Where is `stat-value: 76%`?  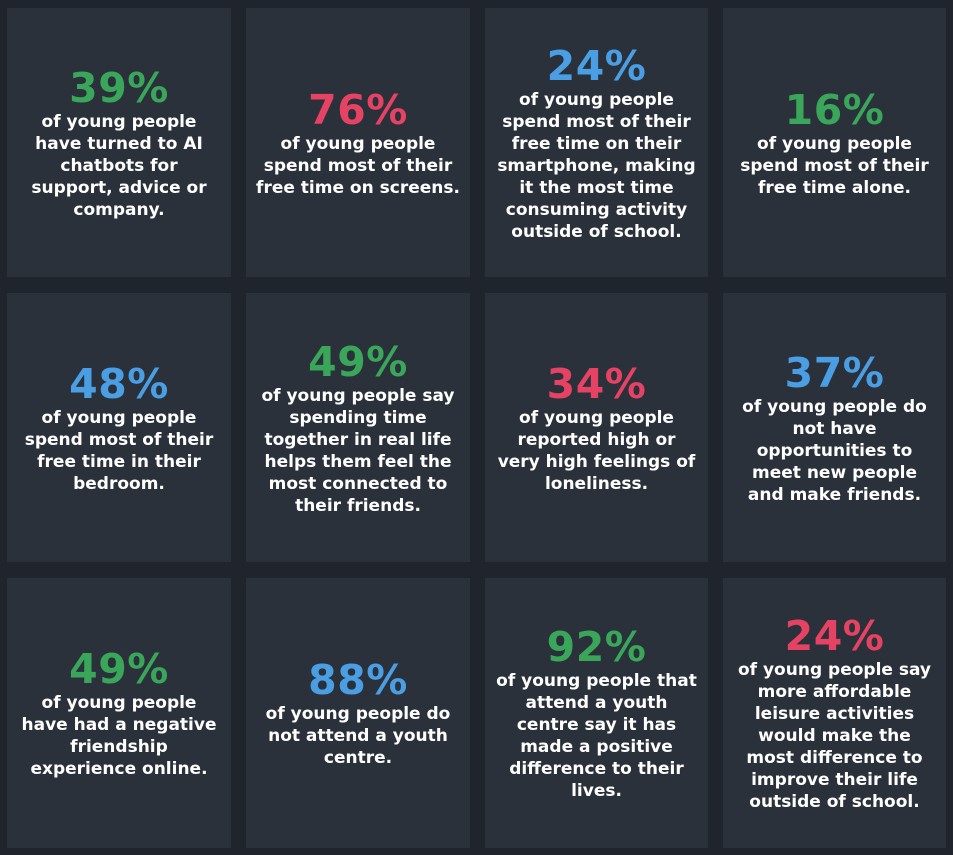
stat-value: 76% is located at coordinates (358, 109).